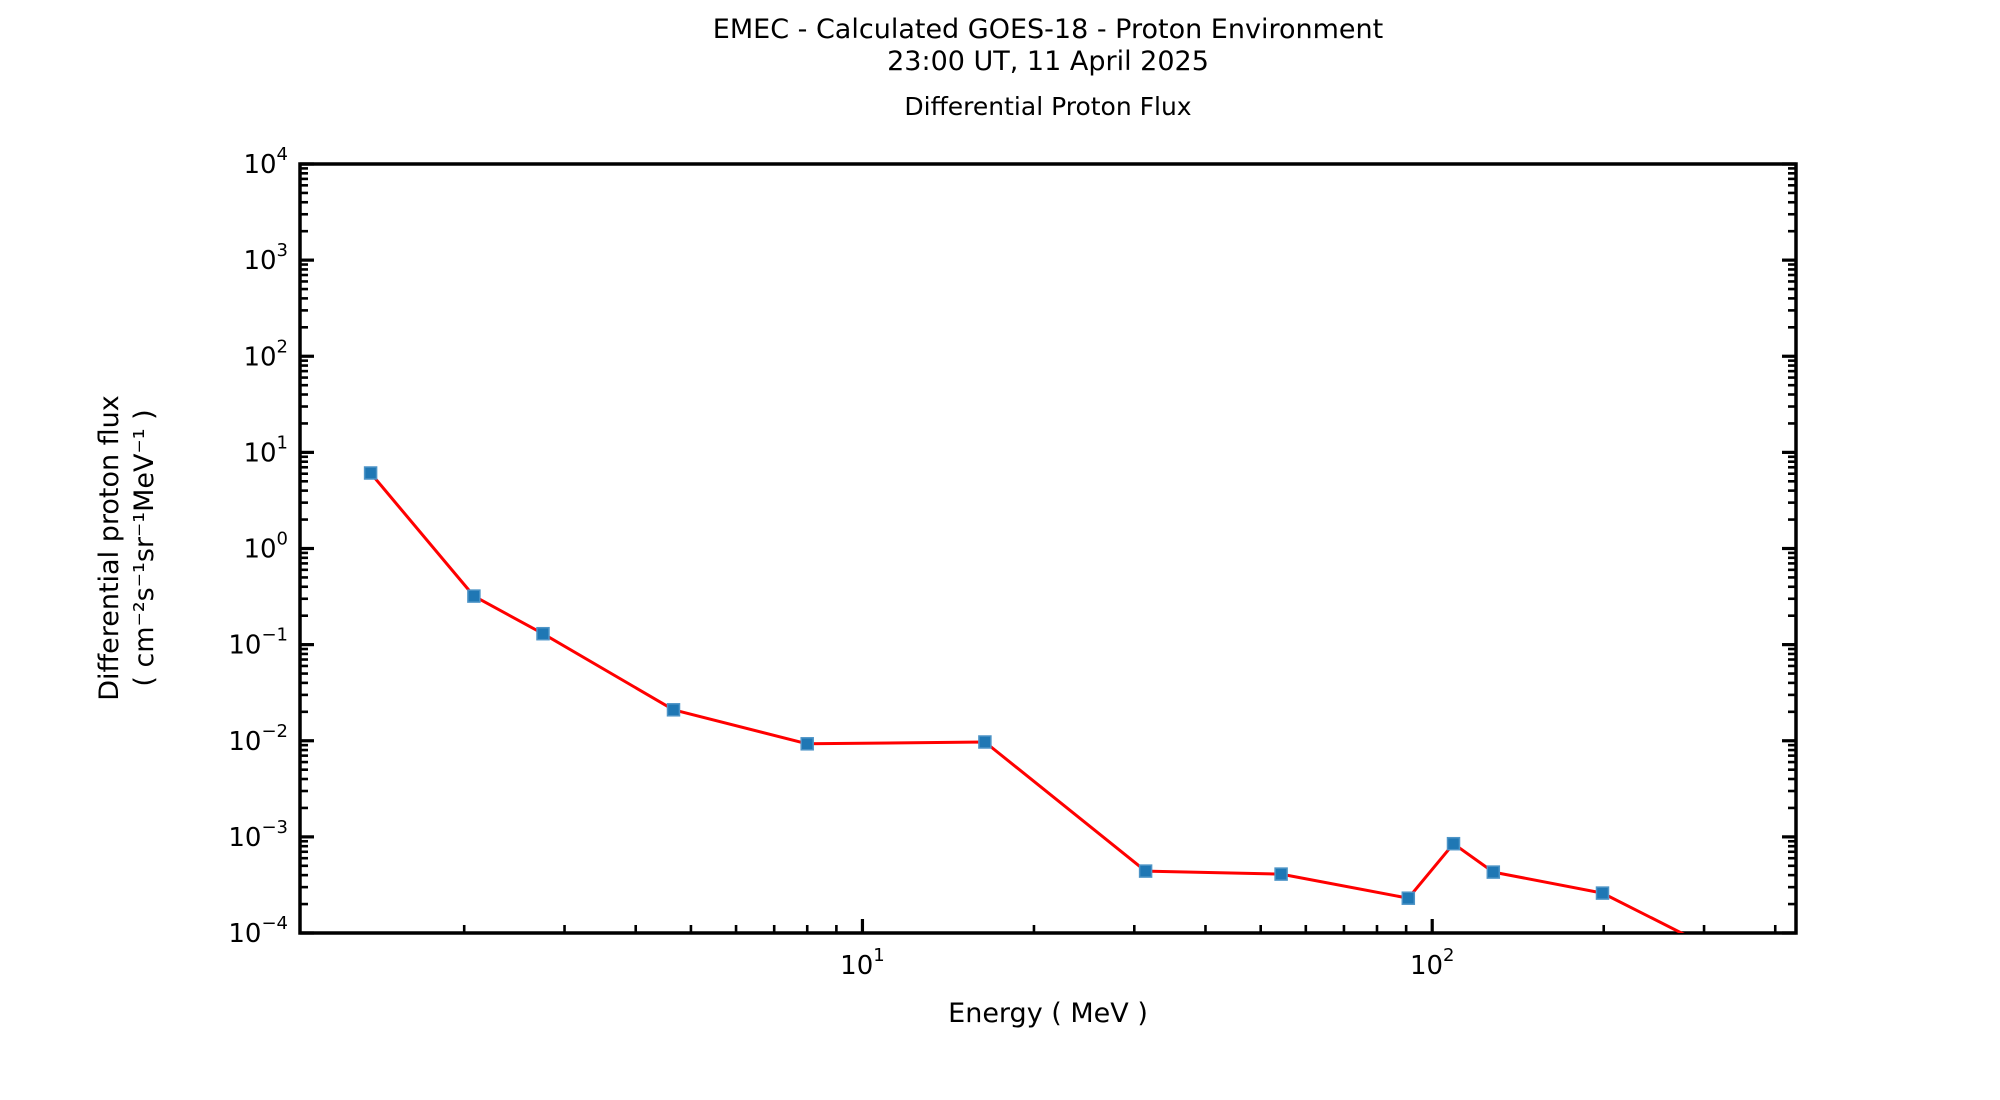 Image resolution: width=2000 pixels, height=1100 pixels. What do you see at coordinates (1432, 963) in the screenshot?
I see `x-tick-label: 10²` at bounding box center [1432, 963].